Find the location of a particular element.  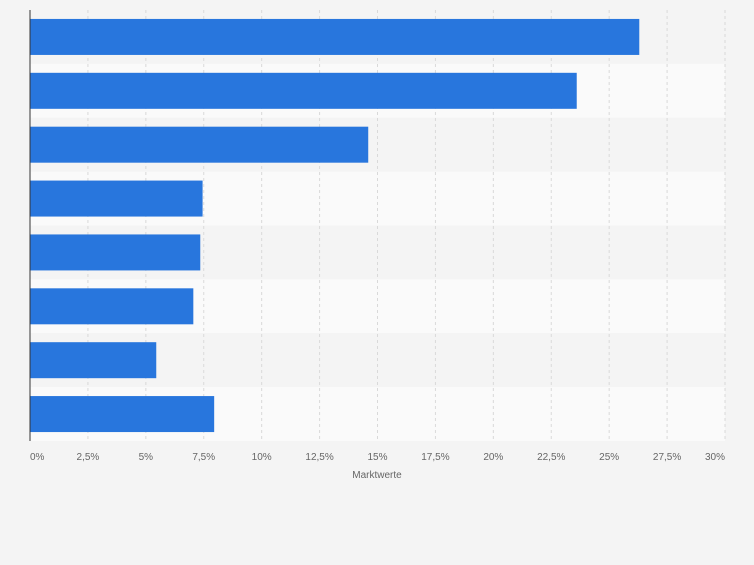

x-tick-label-7: 17,5% is located at coordinates (435, 457).